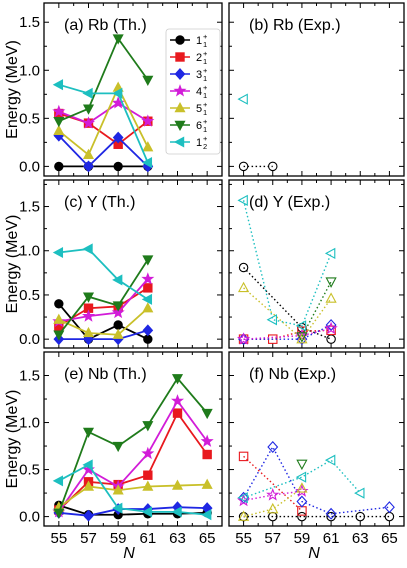 The image size is (407, 568). Describe the element at coordinates (272, 538) in the screenshot. I see `x-tick-label: 57` at that location.